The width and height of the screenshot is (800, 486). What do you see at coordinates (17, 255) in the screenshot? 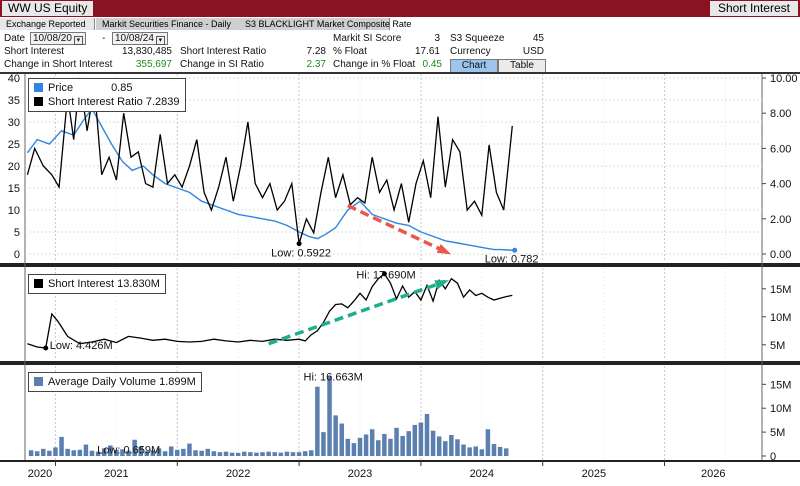
I see `left-tick-label: 0` at bounding box center [17, 255].